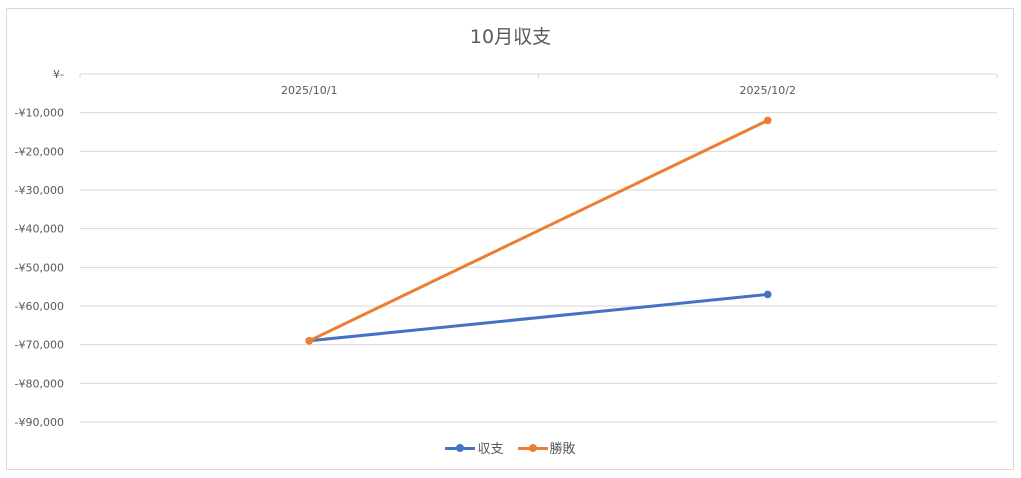 Image resolution: width=1021 pixels, height=478 pixels. I want to click on chart-title: 10月収支, so click(510, 37).